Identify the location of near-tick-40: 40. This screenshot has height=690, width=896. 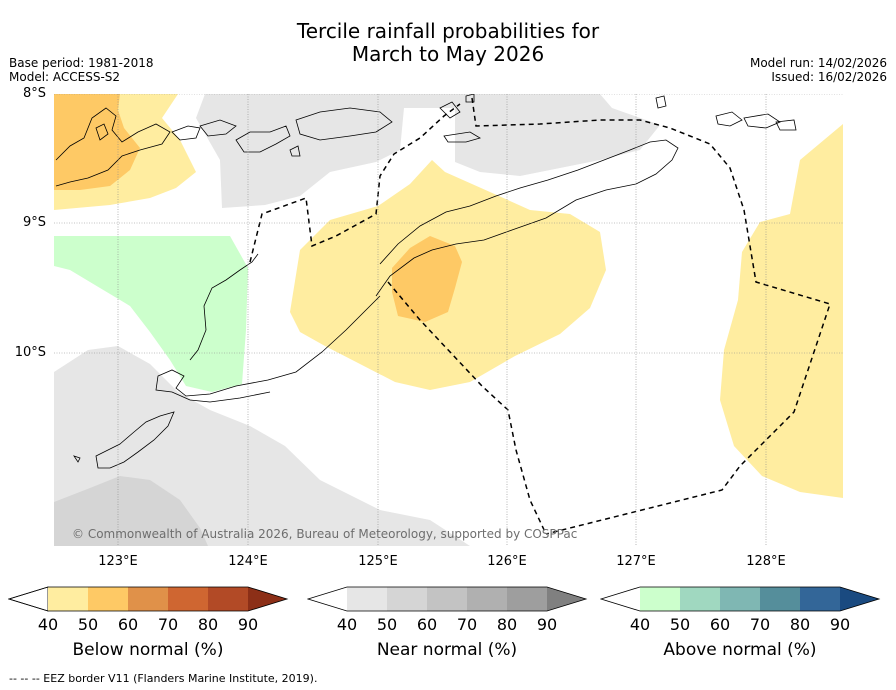
(347, 624).